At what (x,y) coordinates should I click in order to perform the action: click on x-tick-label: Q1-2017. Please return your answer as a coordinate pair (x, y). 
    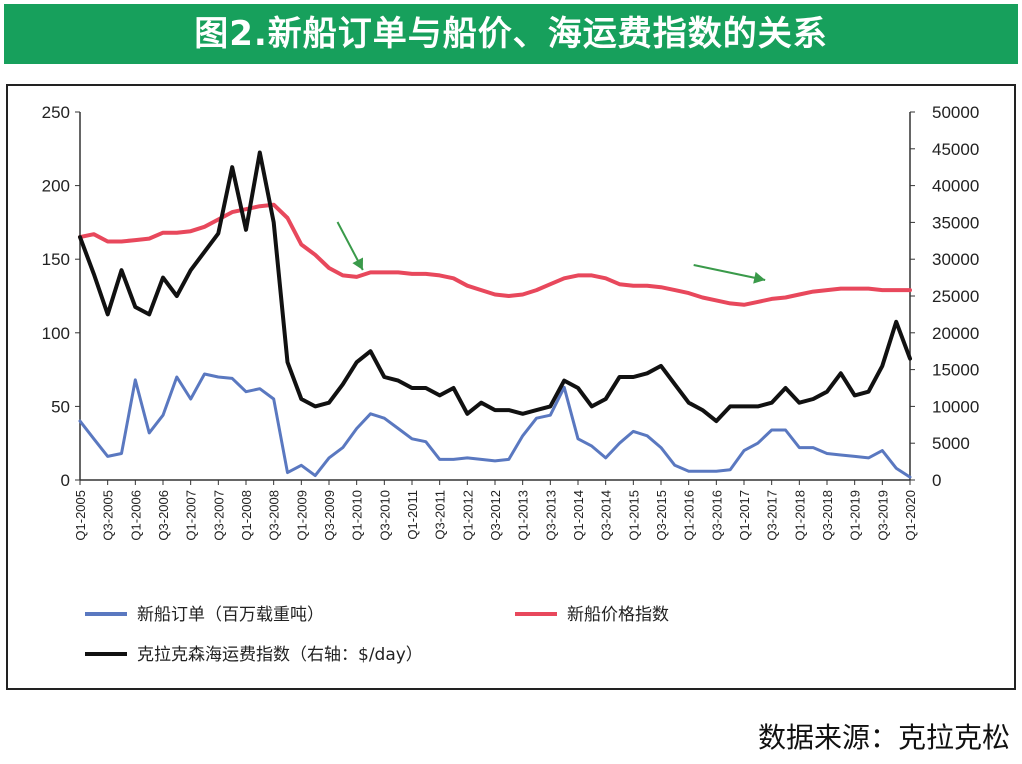
    Looking at the image, I should click on (744, 515).